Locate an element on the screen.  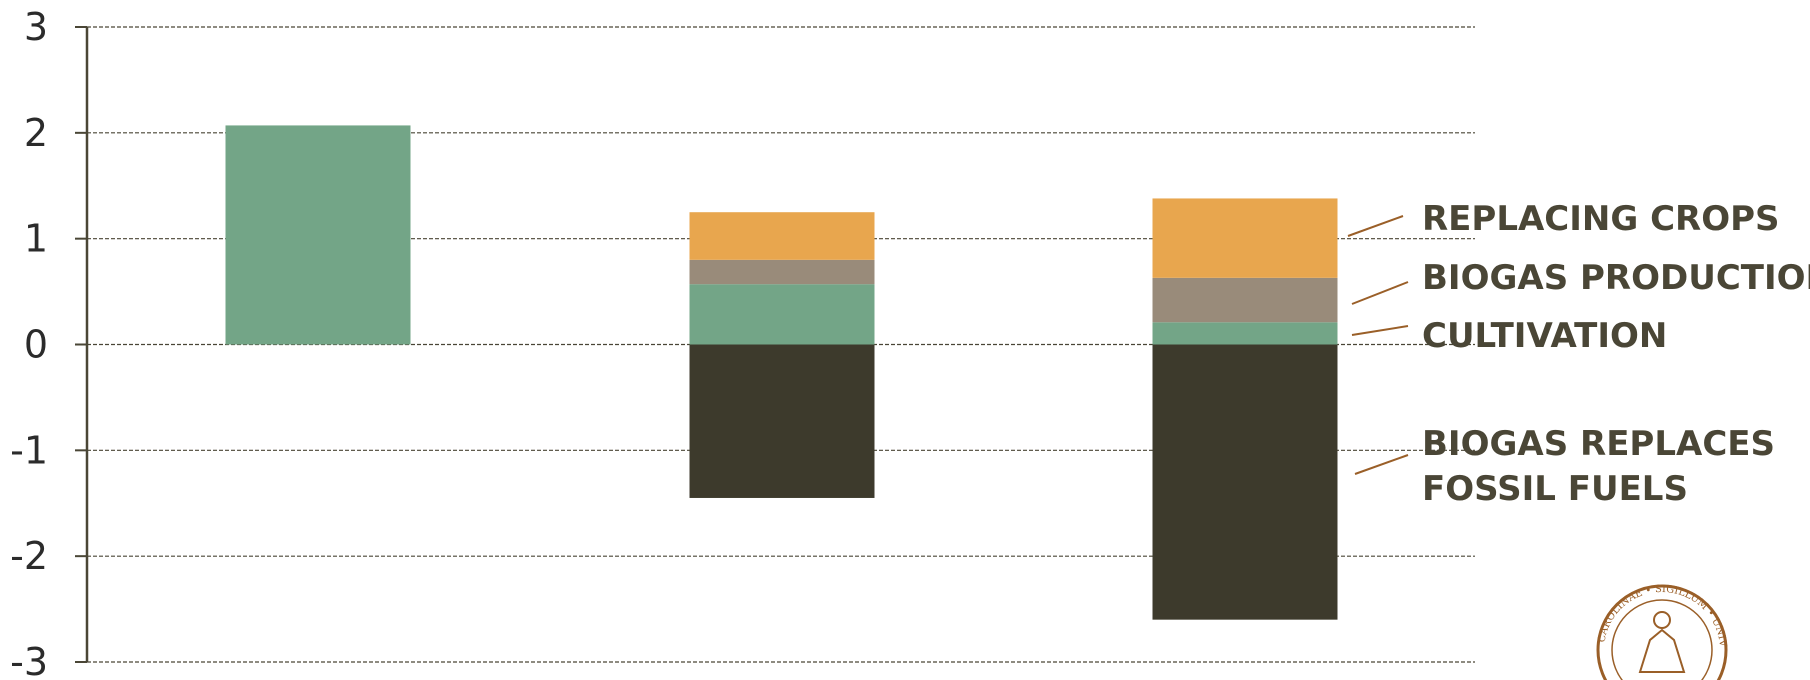
legend-label: REPLACING CROPS is located at coordinates (1601, 219).